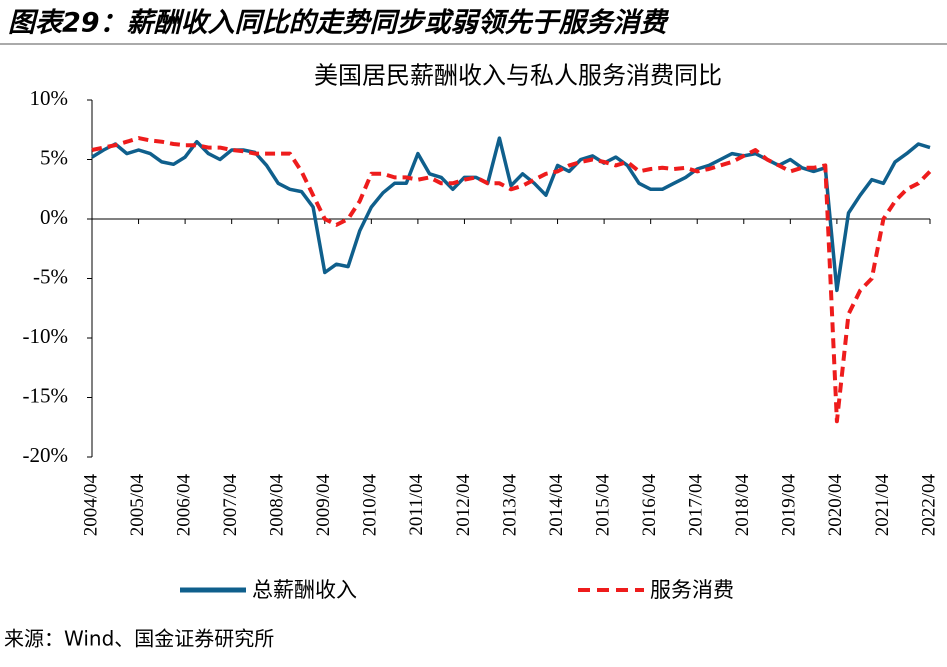 This screenshot has height=667, width=947. Describe the element at coordinates (46, 395) in the screenshot. I see `y-tick-label: -15%` at that location.